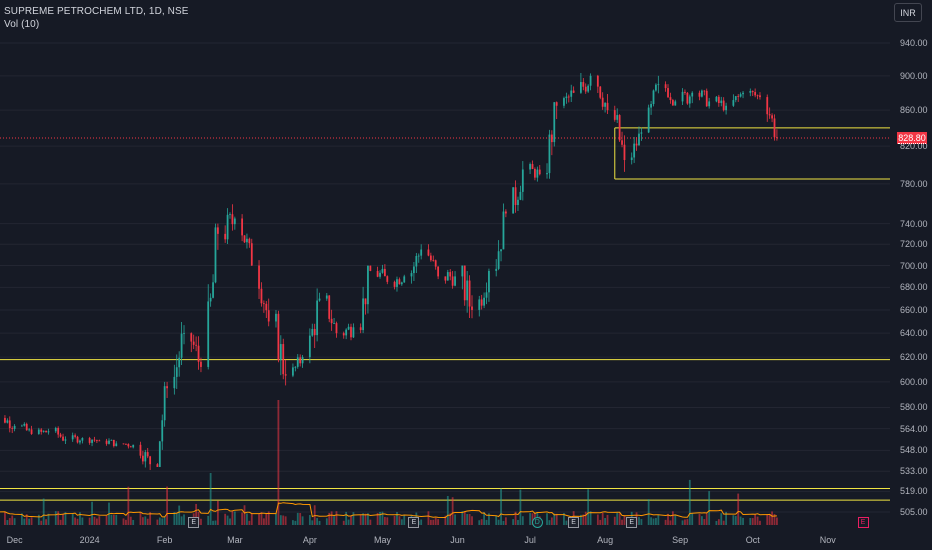 This screenshot has height=550, width=932. What do you see at coordinates (96, 11) in the screenshot?
I see `symbol-title: SUPREME PETROCHEM LTD, 1D, NSE` at bounding box center [96, 11].